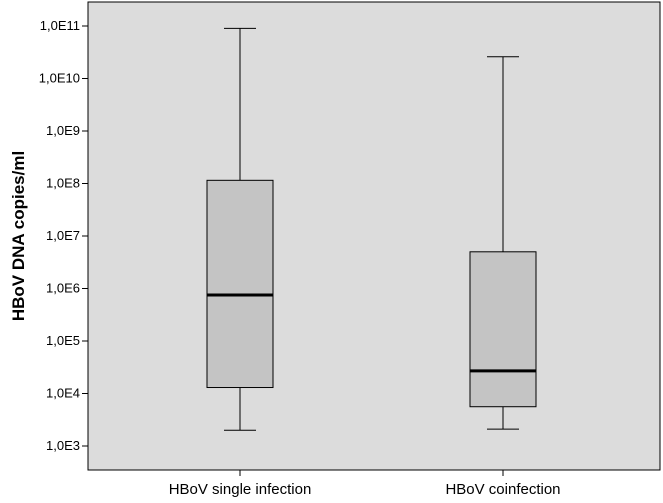 The width and height of the screenshot is (663, 503). I want to click on y-tick-label: 1,0E10, so click(59, 78).